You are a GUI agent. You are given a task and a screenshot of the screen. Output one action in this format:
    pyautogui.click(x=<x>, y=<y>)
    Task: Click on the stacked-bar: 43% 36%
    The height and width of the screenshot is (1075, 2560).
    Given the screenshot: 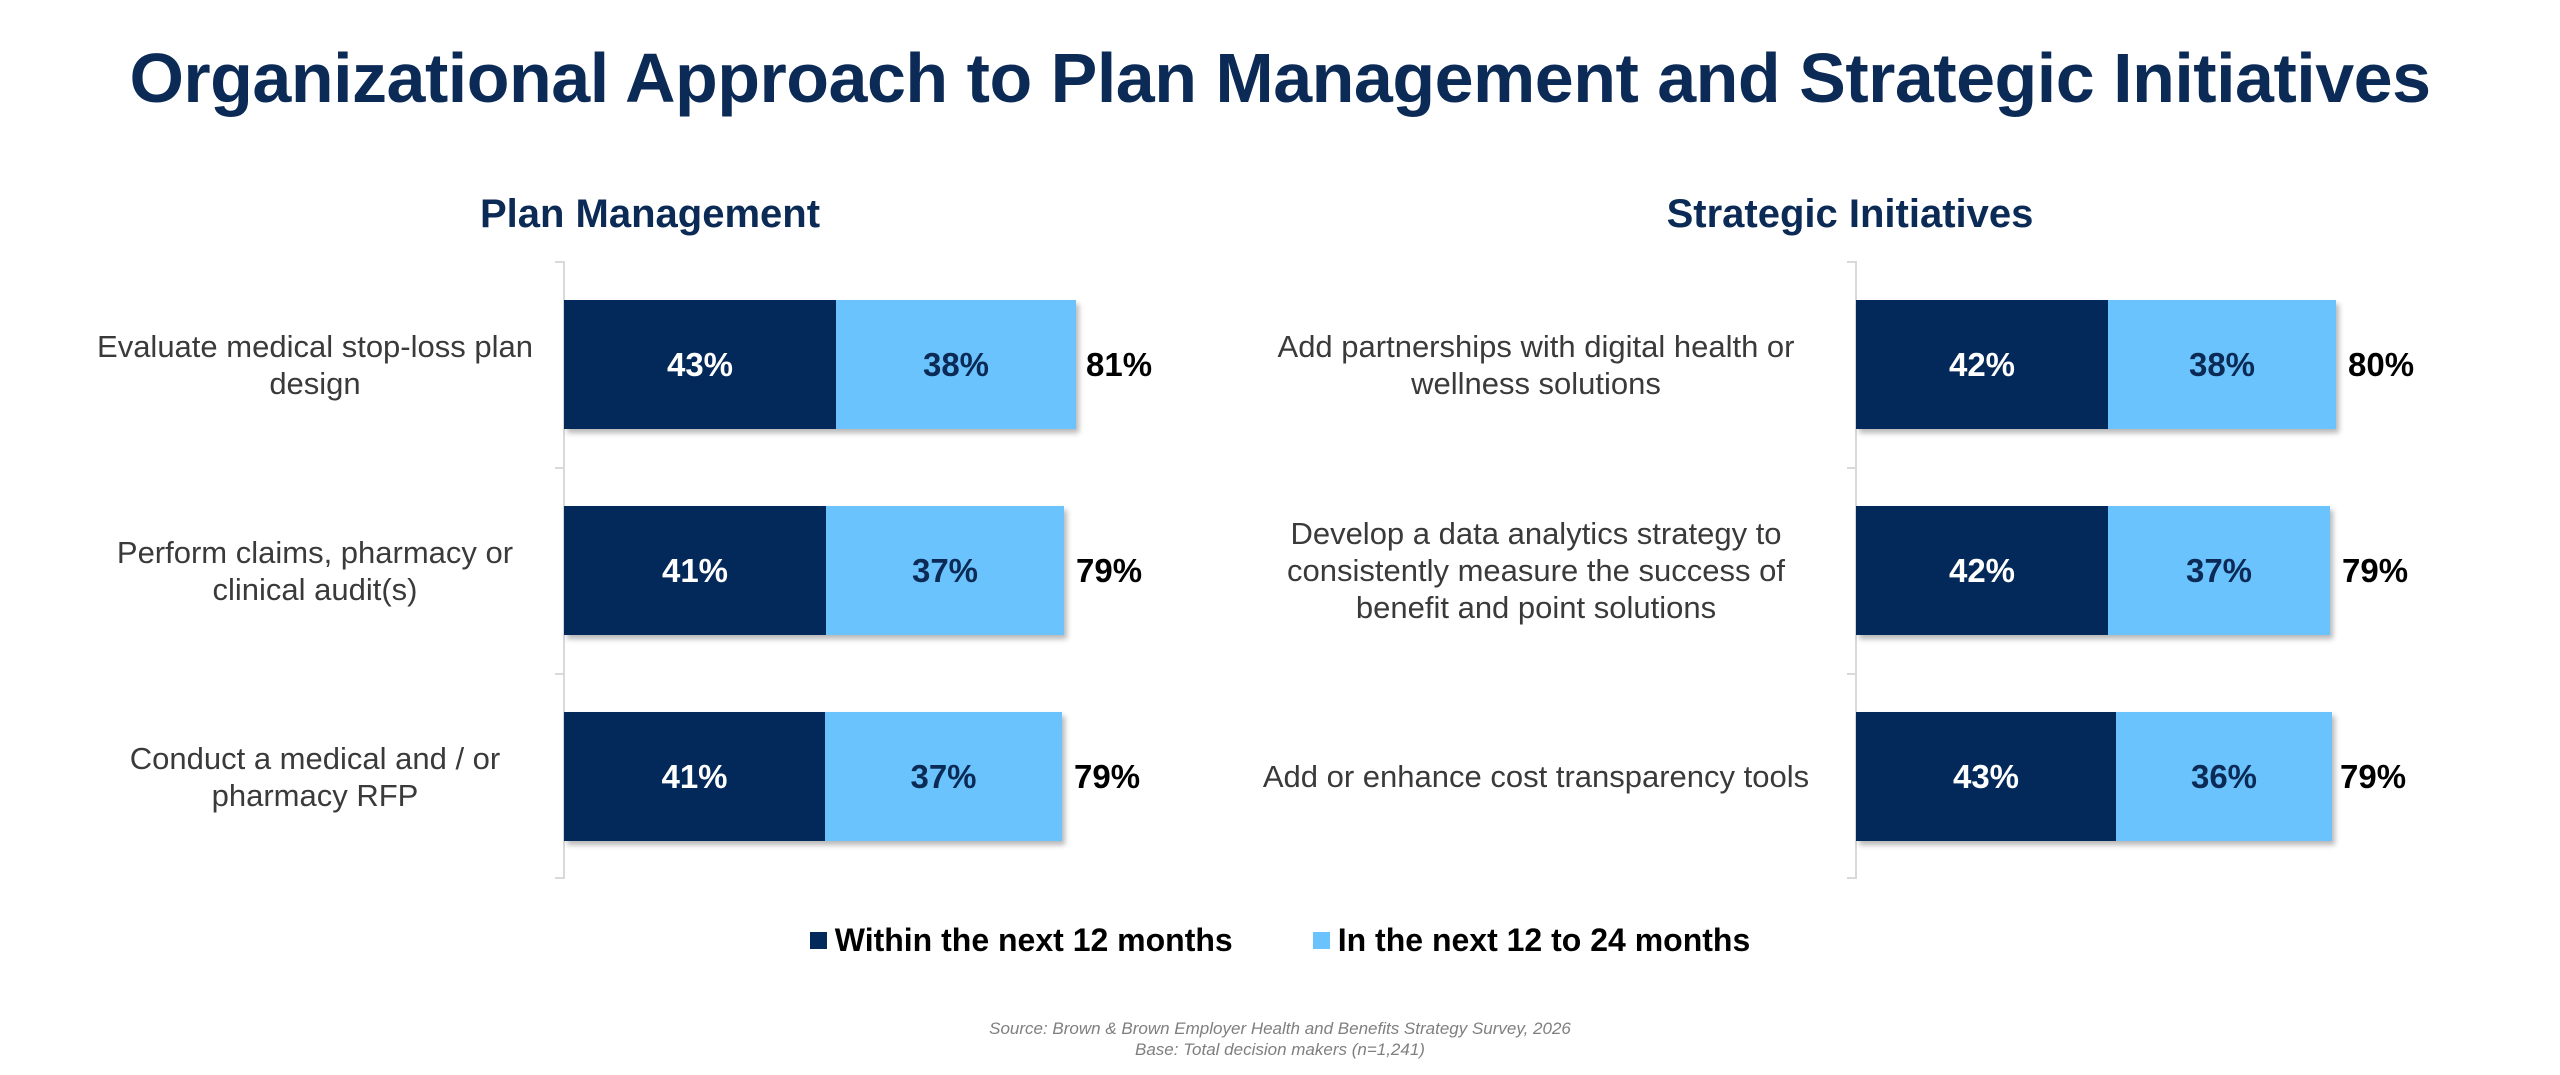 What is the action you would take?
    pyautogui.click(x=2094, y=776)
    